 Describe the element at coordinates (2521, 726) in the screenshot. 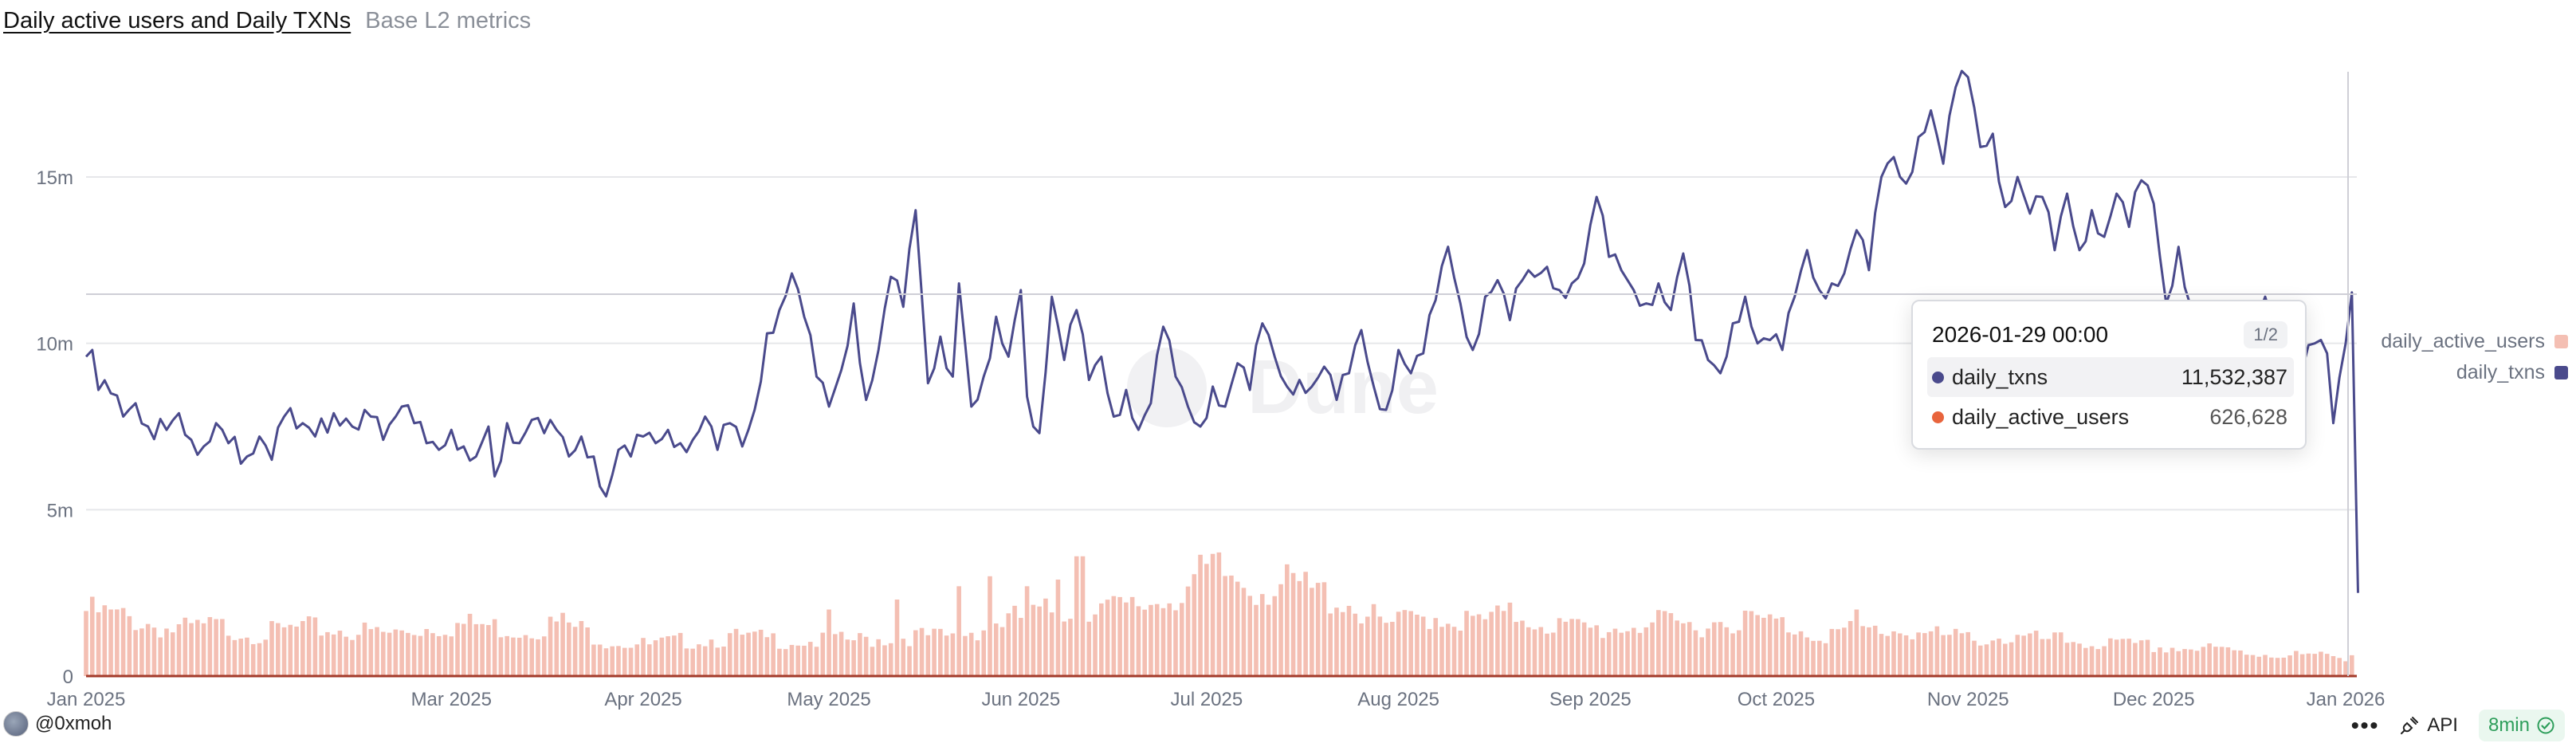

I see `freshness-badge: 8min` at that location.